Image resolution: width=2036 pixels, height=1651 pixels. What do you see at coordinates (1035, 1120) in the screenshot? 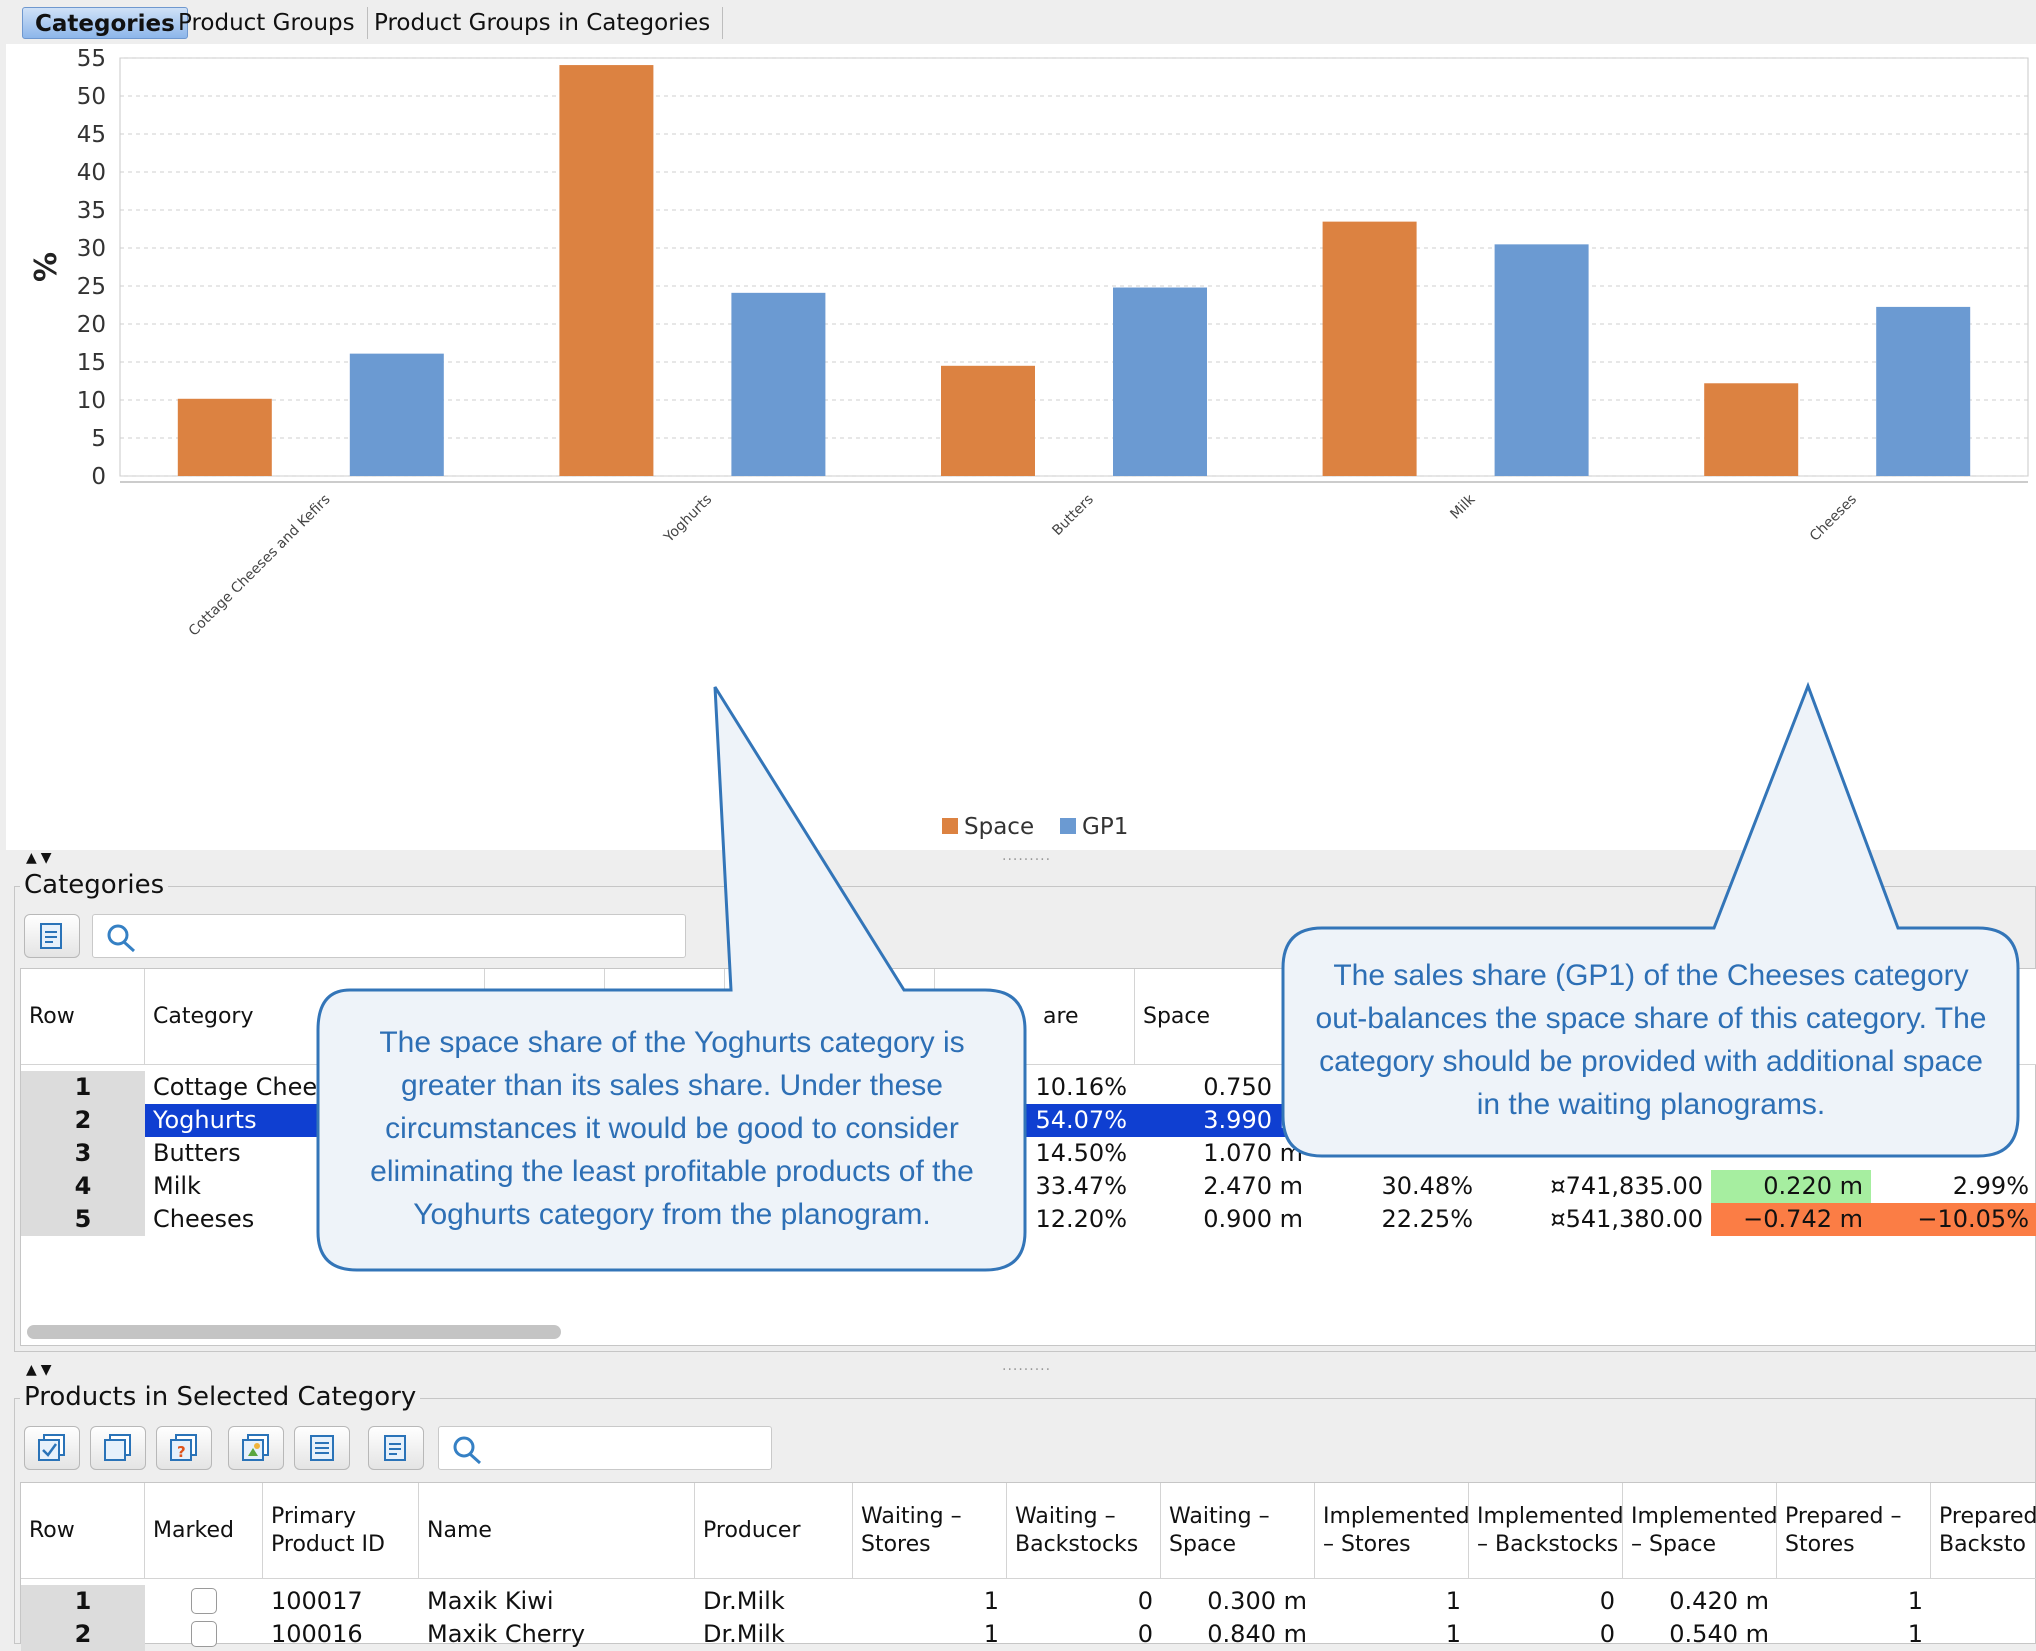
I see `space-share-value: 54.07%` at bounding box center [1035, 1120].